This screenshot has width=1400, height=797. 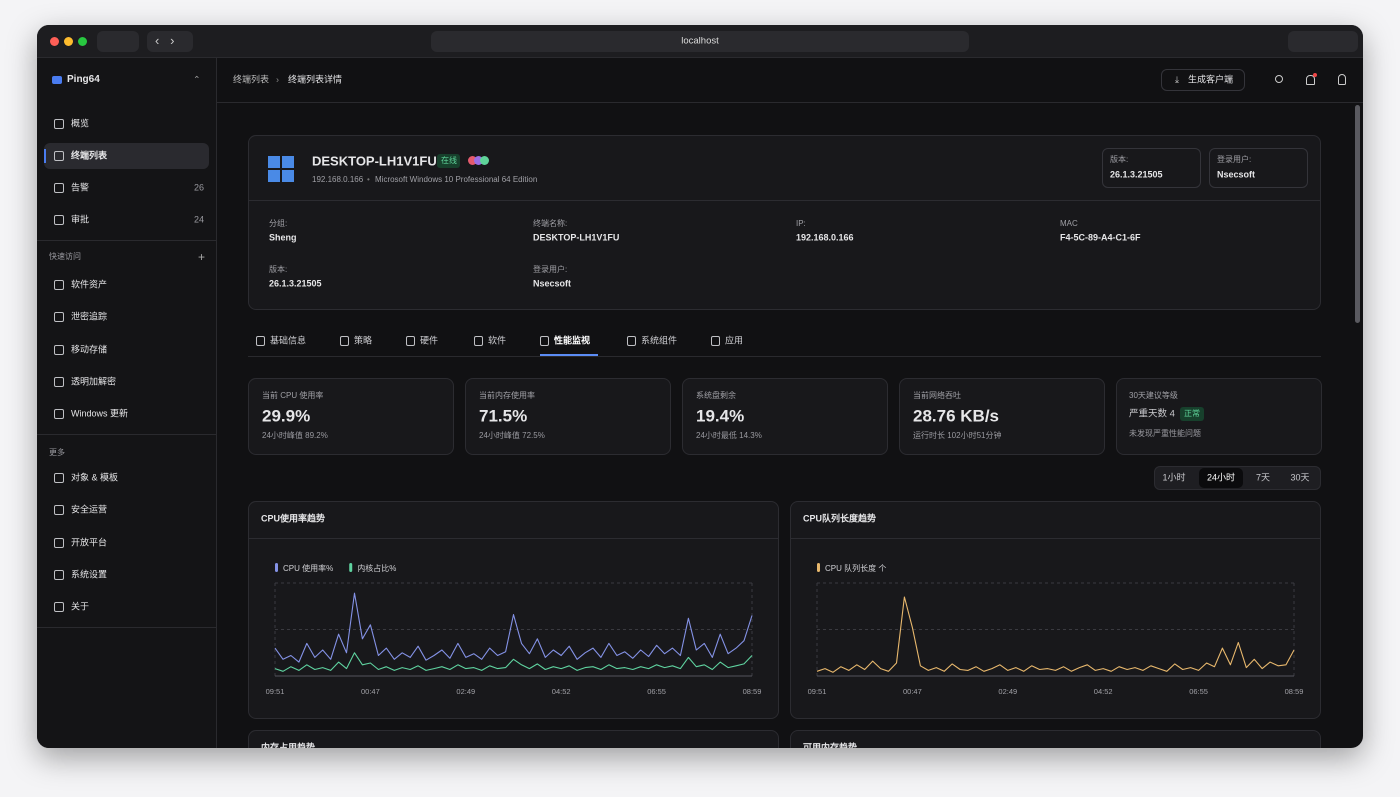 I want to click on minimize-button, so click(x=68, y=41).